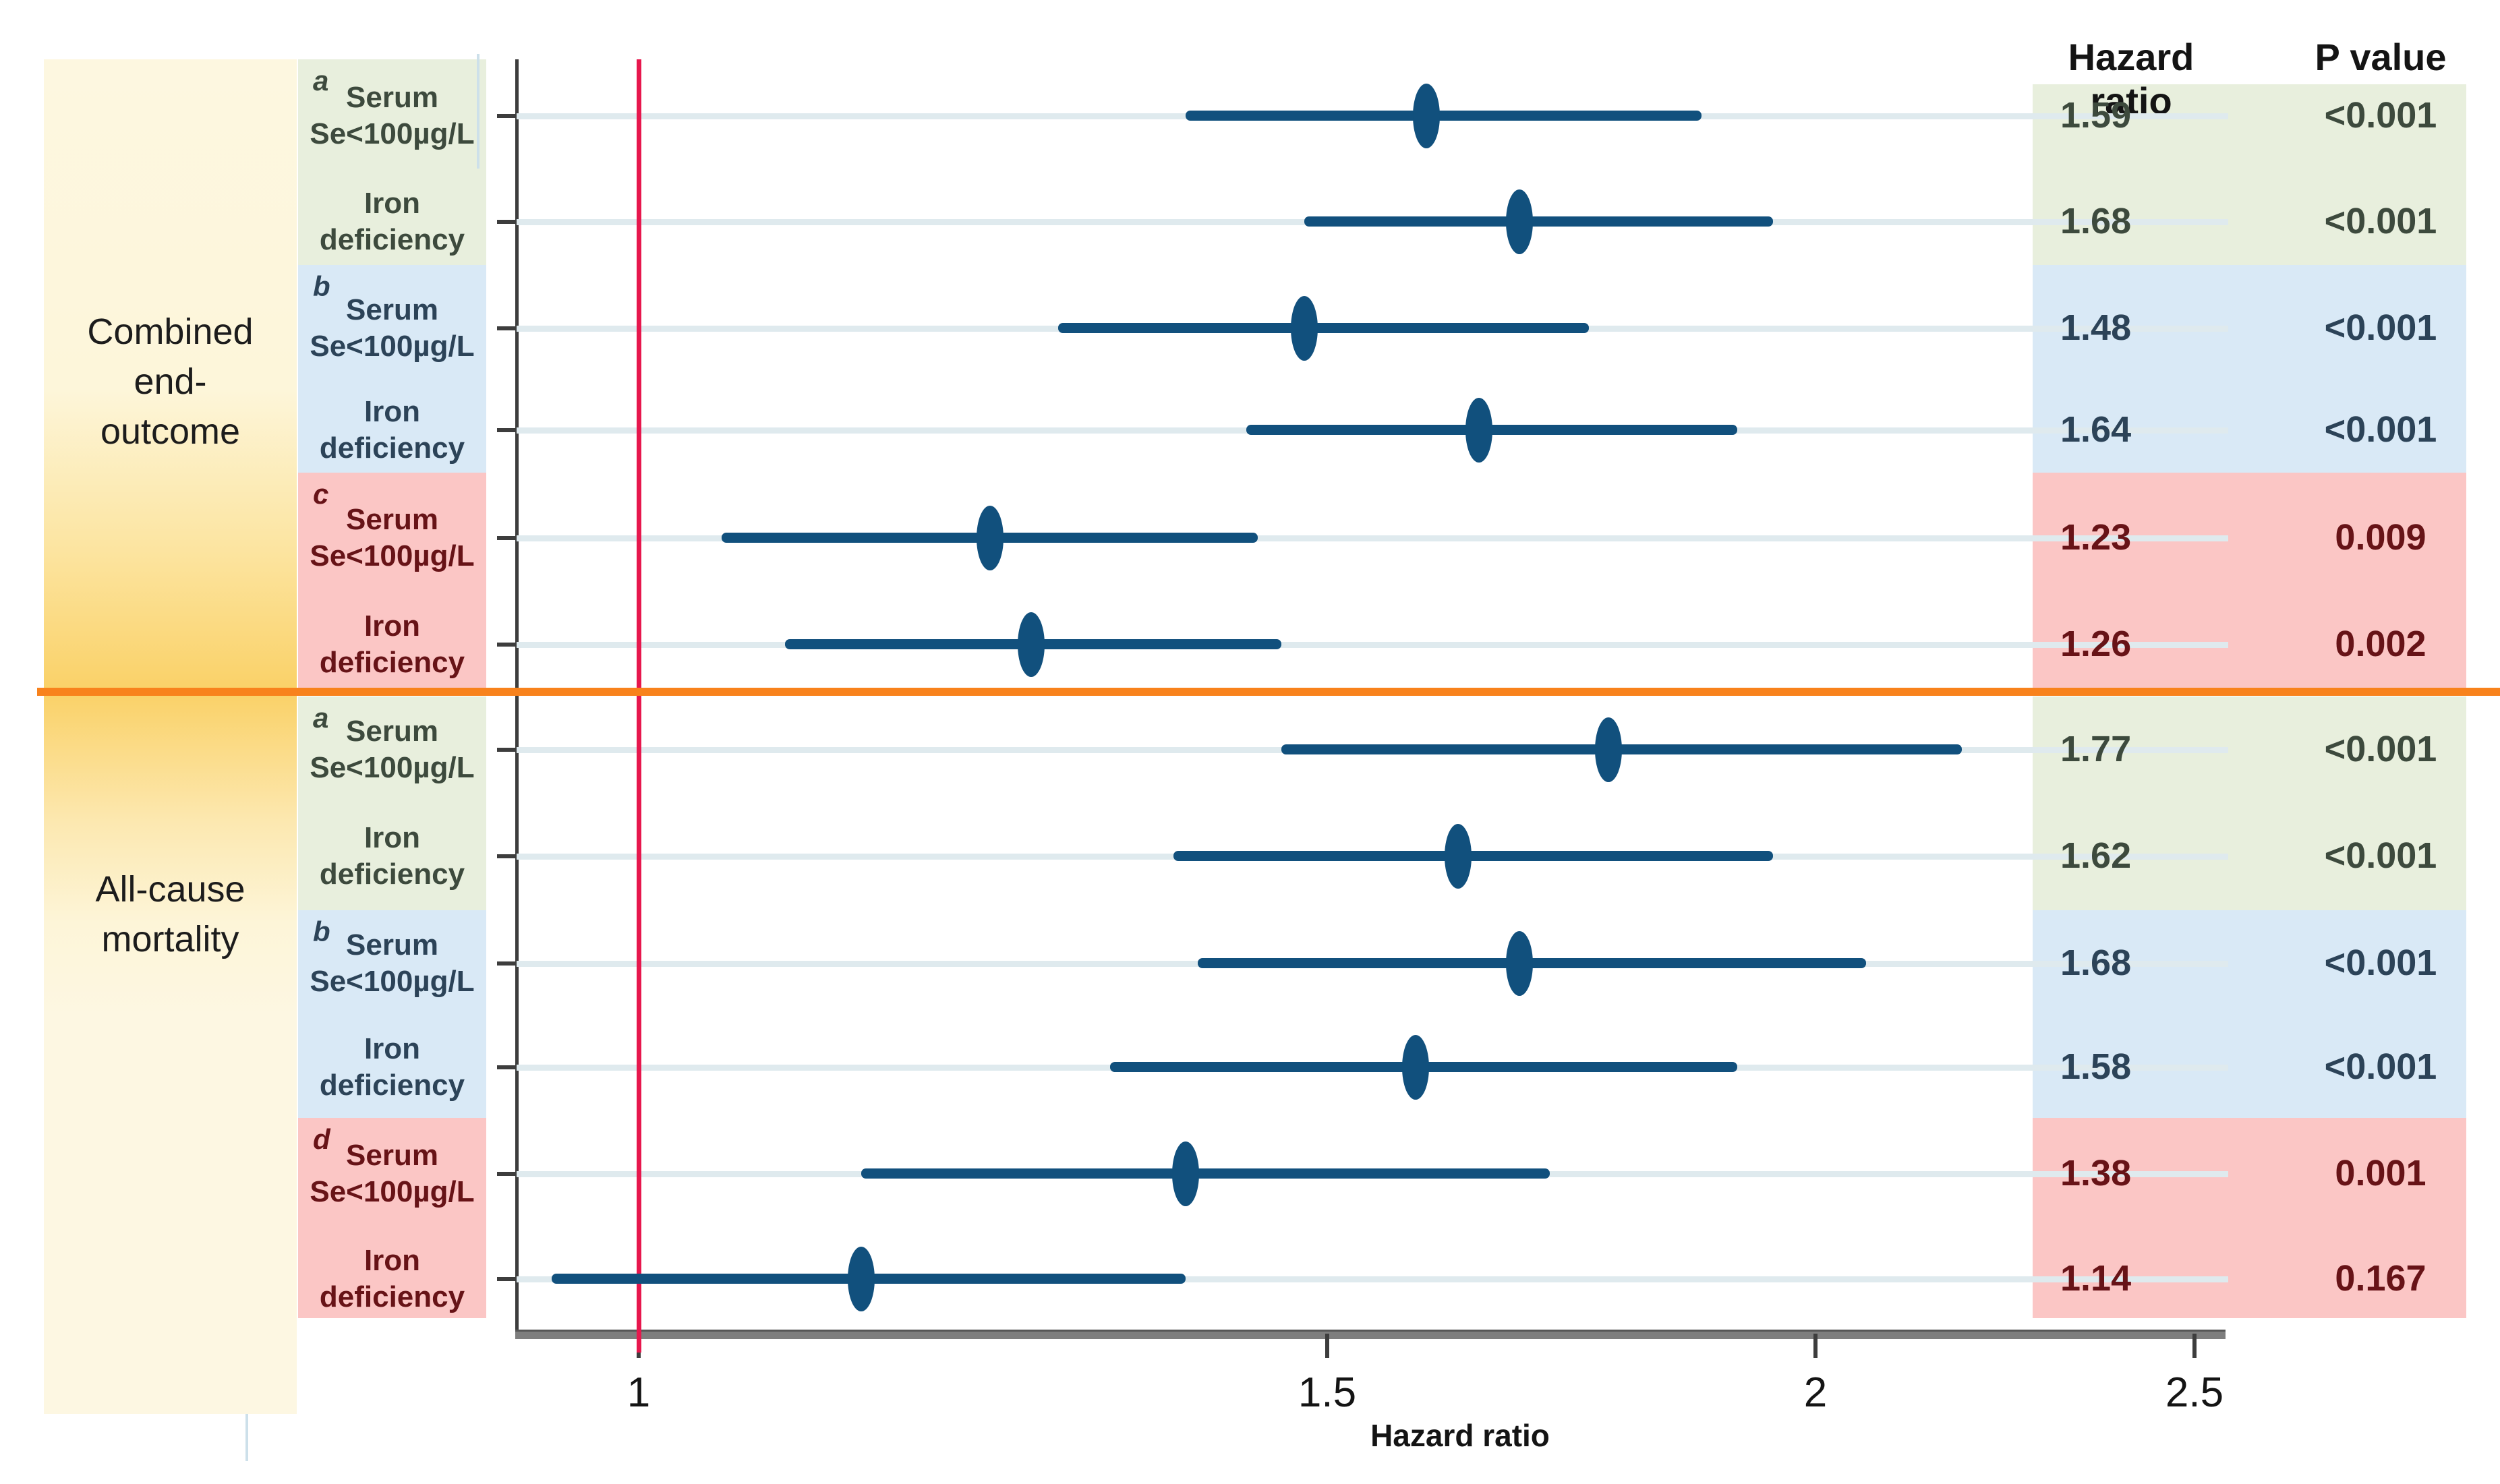 This screenshot has width=2500, height=1484. I want to click on model-superscript-letter: d, so click(321, 1139).